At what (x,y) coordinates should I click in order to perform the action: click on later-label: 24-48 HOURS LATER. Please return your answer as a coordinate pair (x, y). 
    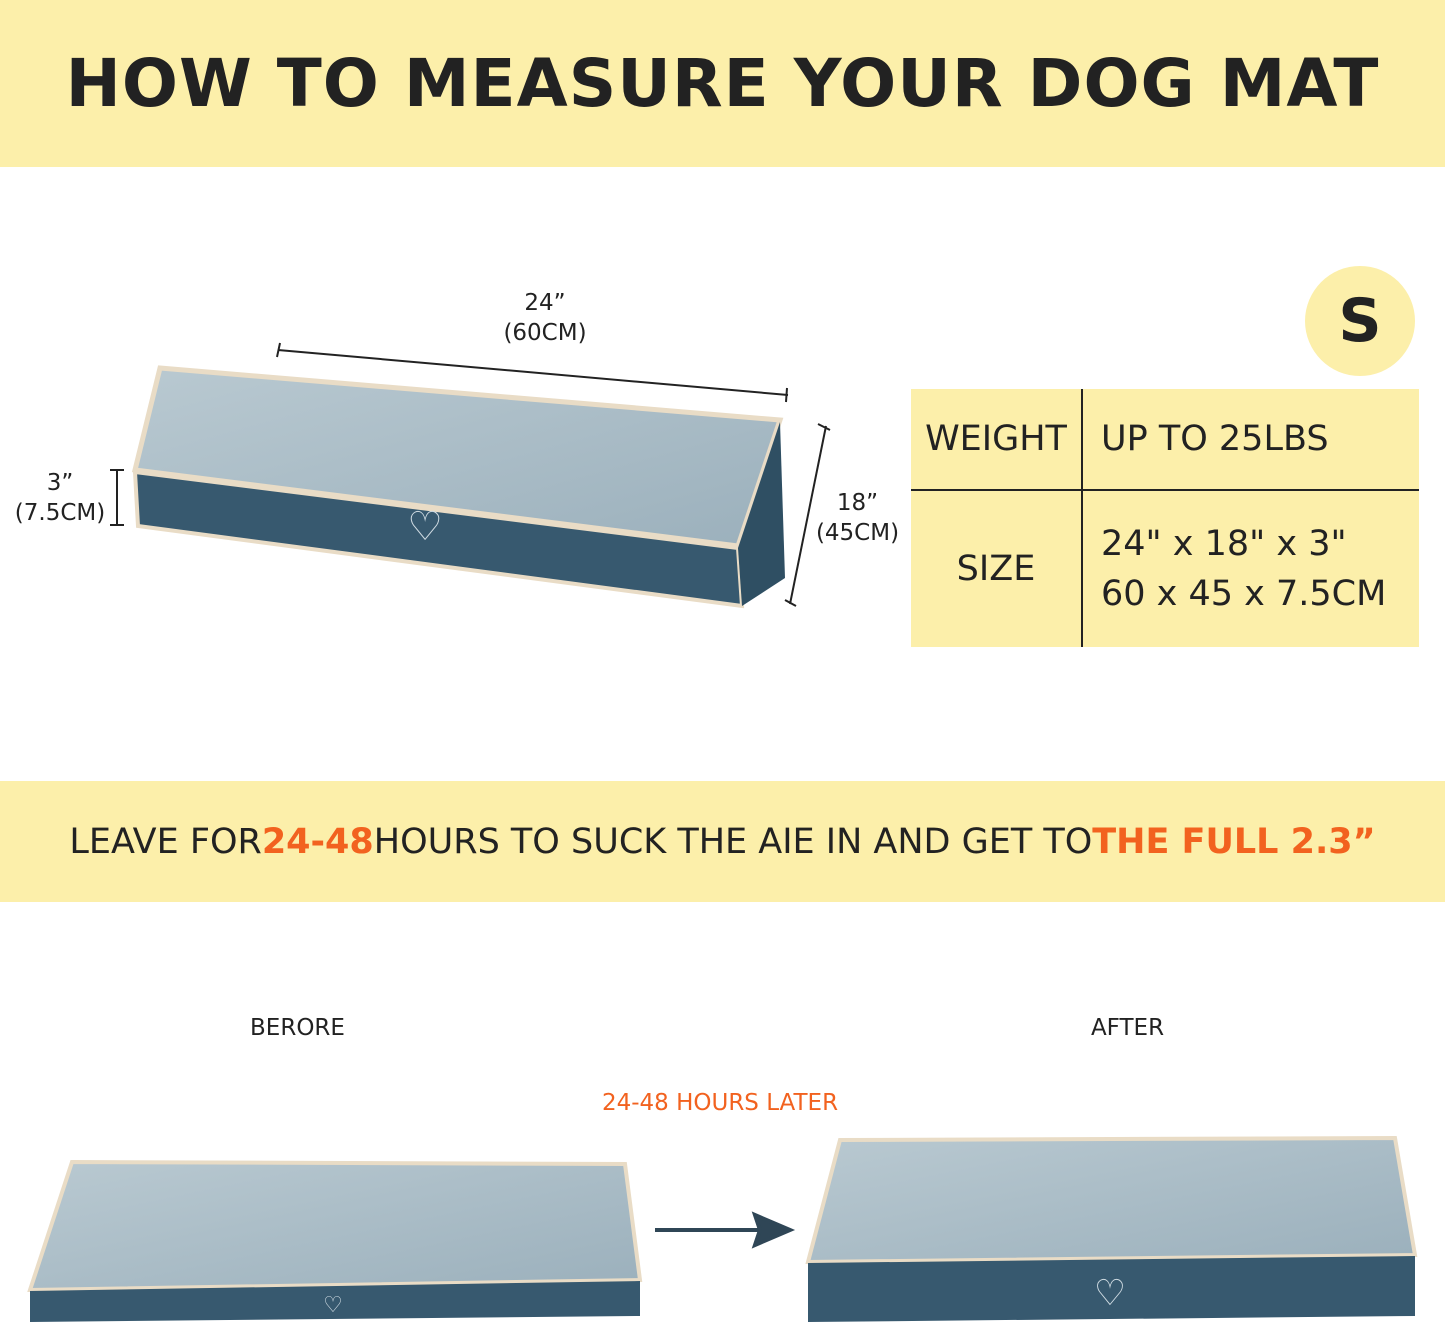
    Looking at the image, I should click on (720, 1103).